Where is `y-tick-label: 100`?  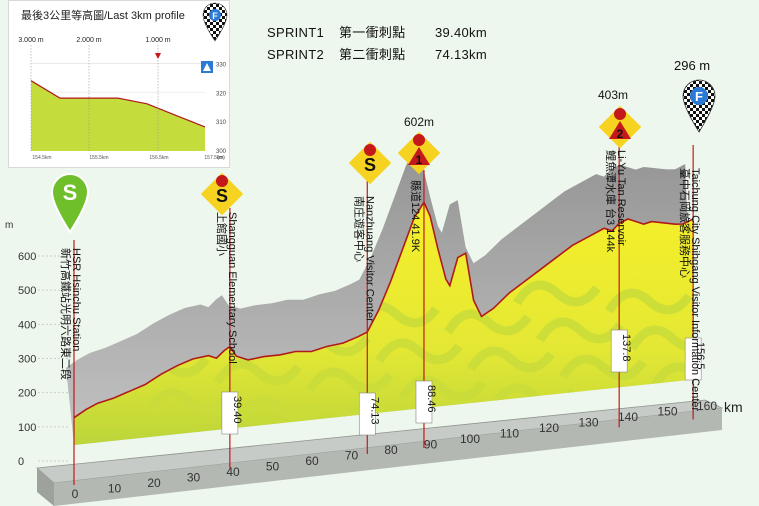
y-tick-label: 100 is located at coordinates (27, 428).